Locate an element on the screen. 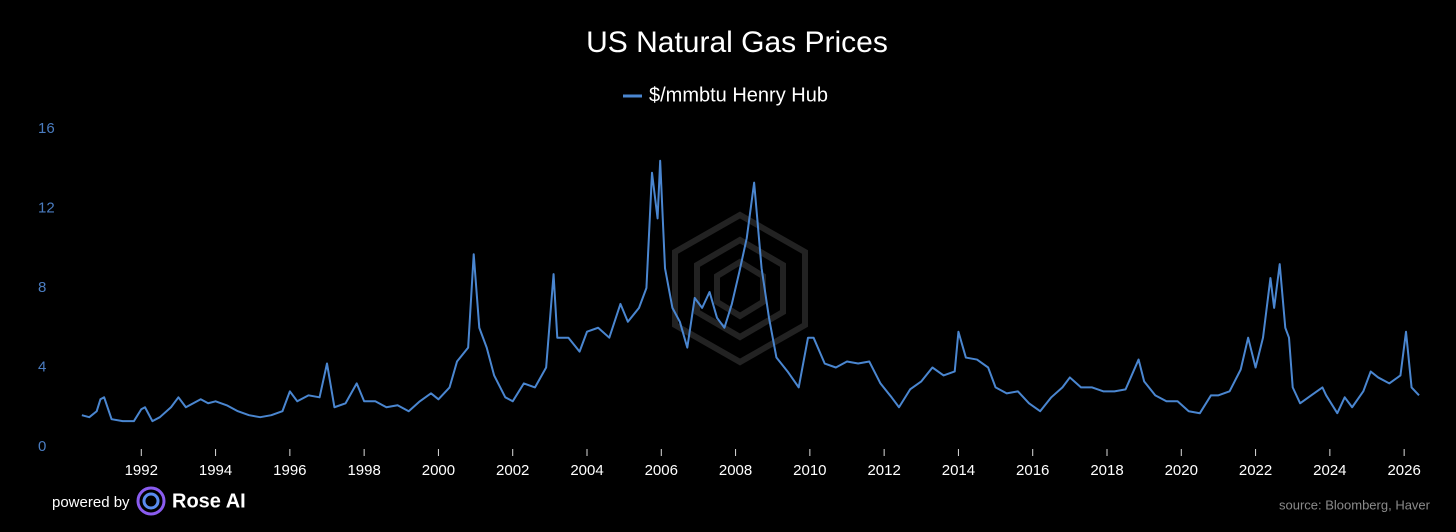 This screenshot has height=532, width=1456. brand-logo is located at coordinates (151, 501).